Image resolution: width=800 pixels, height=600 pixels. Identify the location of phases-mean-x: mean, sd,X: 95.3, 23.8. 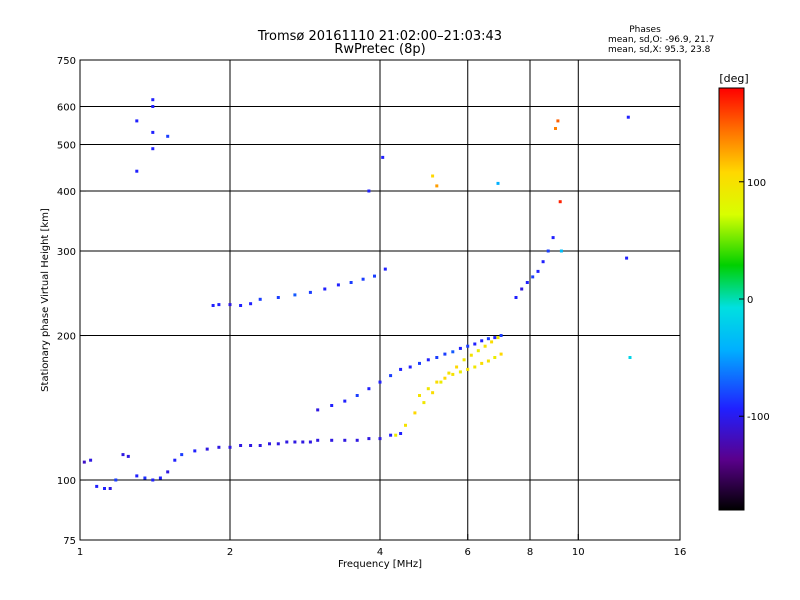
(659, 50).